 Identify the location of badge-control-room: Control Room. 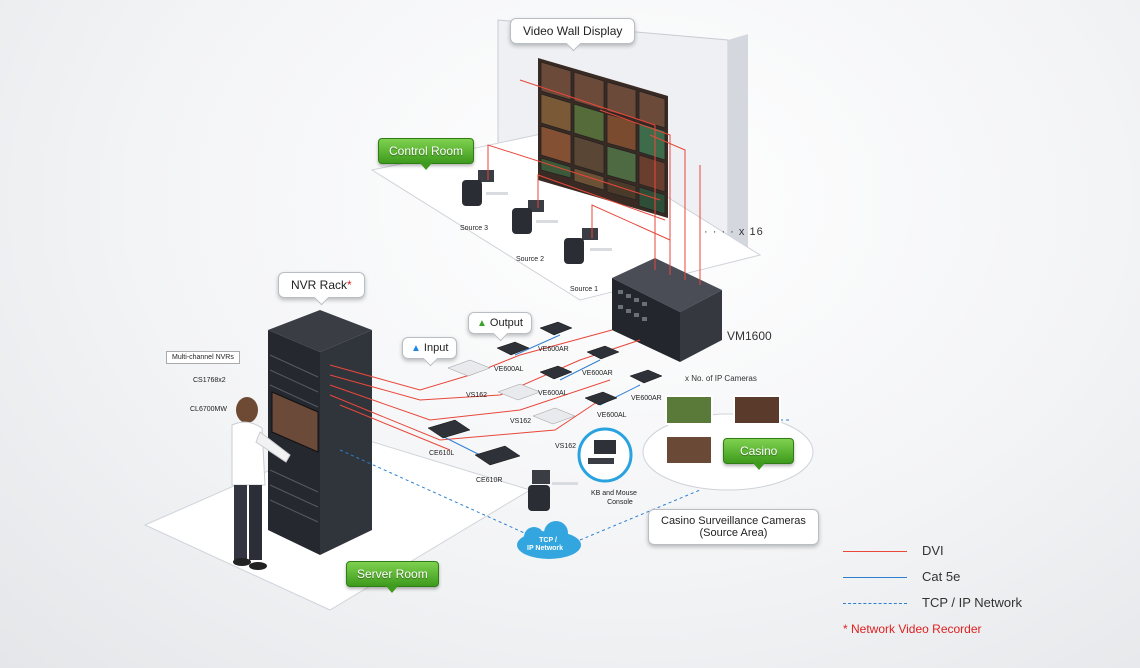
(426, 154).